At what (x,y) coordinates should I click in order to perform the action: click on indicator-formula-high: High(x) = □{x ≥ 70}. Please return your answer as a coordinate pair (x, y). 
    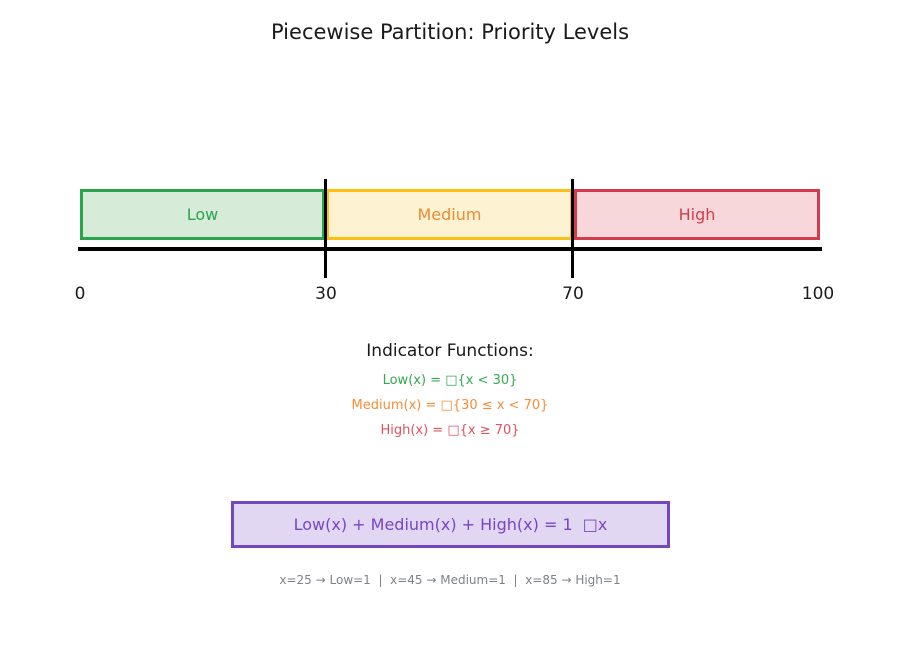
    Looking at the image, I should click on (450, 430).